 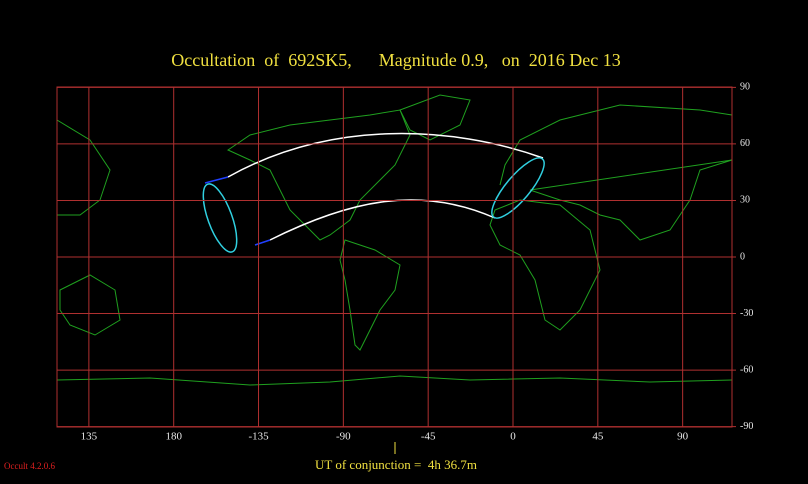 I want to click on occultation-path, so click(x=373, y=192).